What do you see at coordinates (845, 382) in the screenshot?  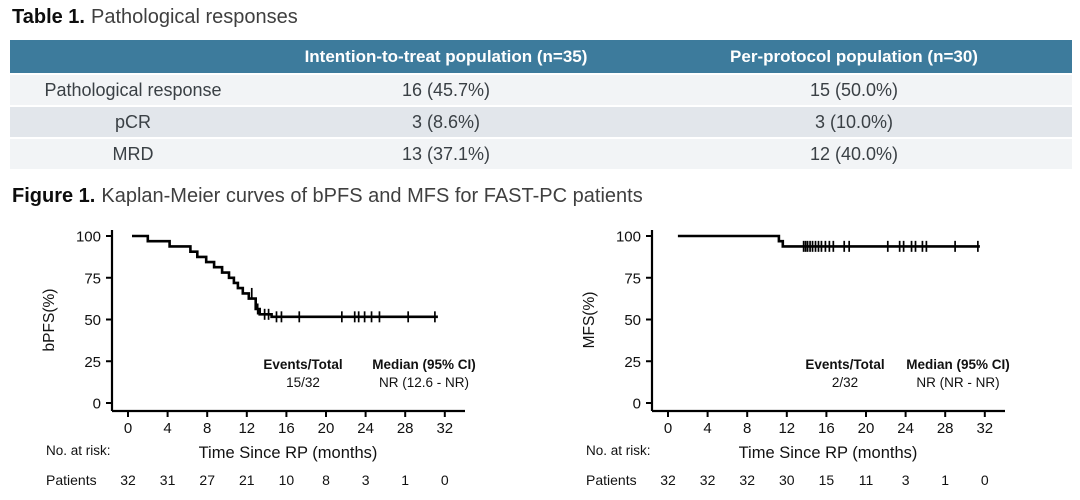 I see `events-total-value: 2/32` at bounding box center [845, 382].